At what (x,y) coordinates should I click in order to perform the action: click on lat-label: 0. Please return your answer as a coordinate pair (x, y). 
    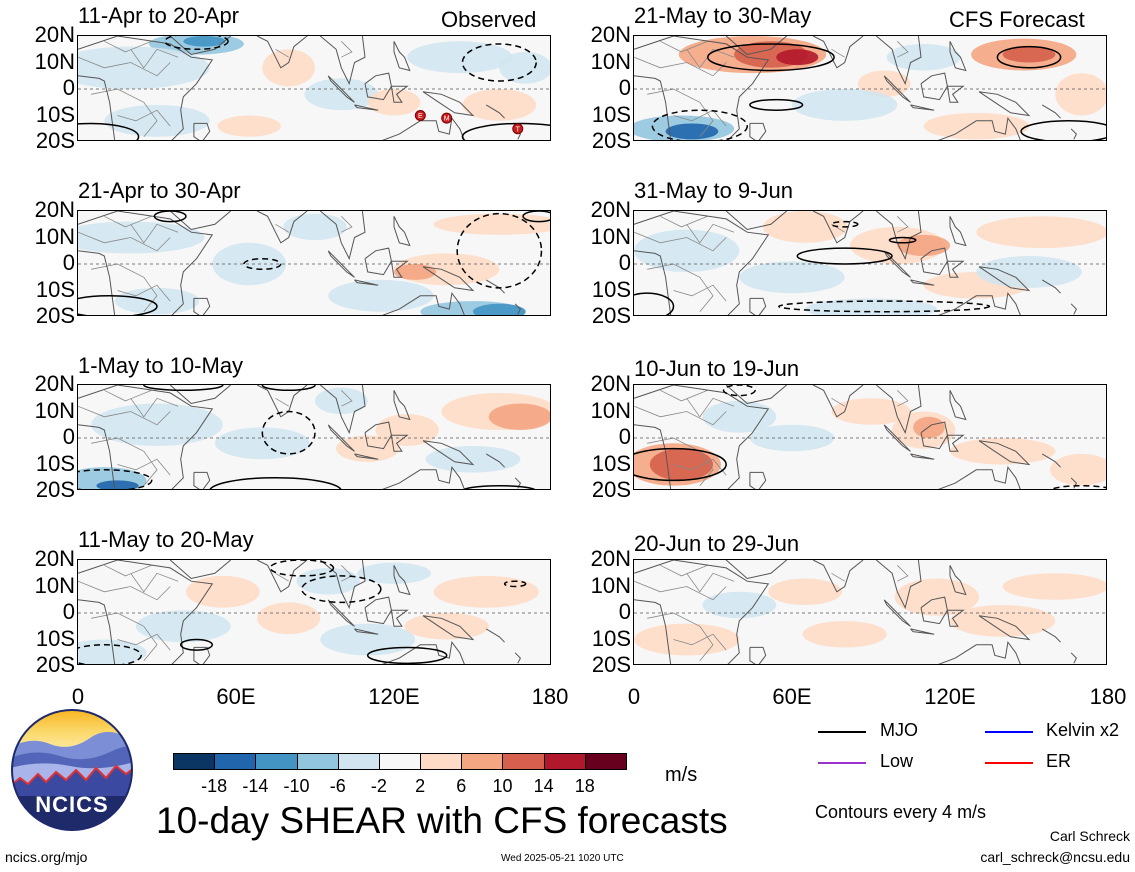
    Looking at the image, I should click on (68, 262).